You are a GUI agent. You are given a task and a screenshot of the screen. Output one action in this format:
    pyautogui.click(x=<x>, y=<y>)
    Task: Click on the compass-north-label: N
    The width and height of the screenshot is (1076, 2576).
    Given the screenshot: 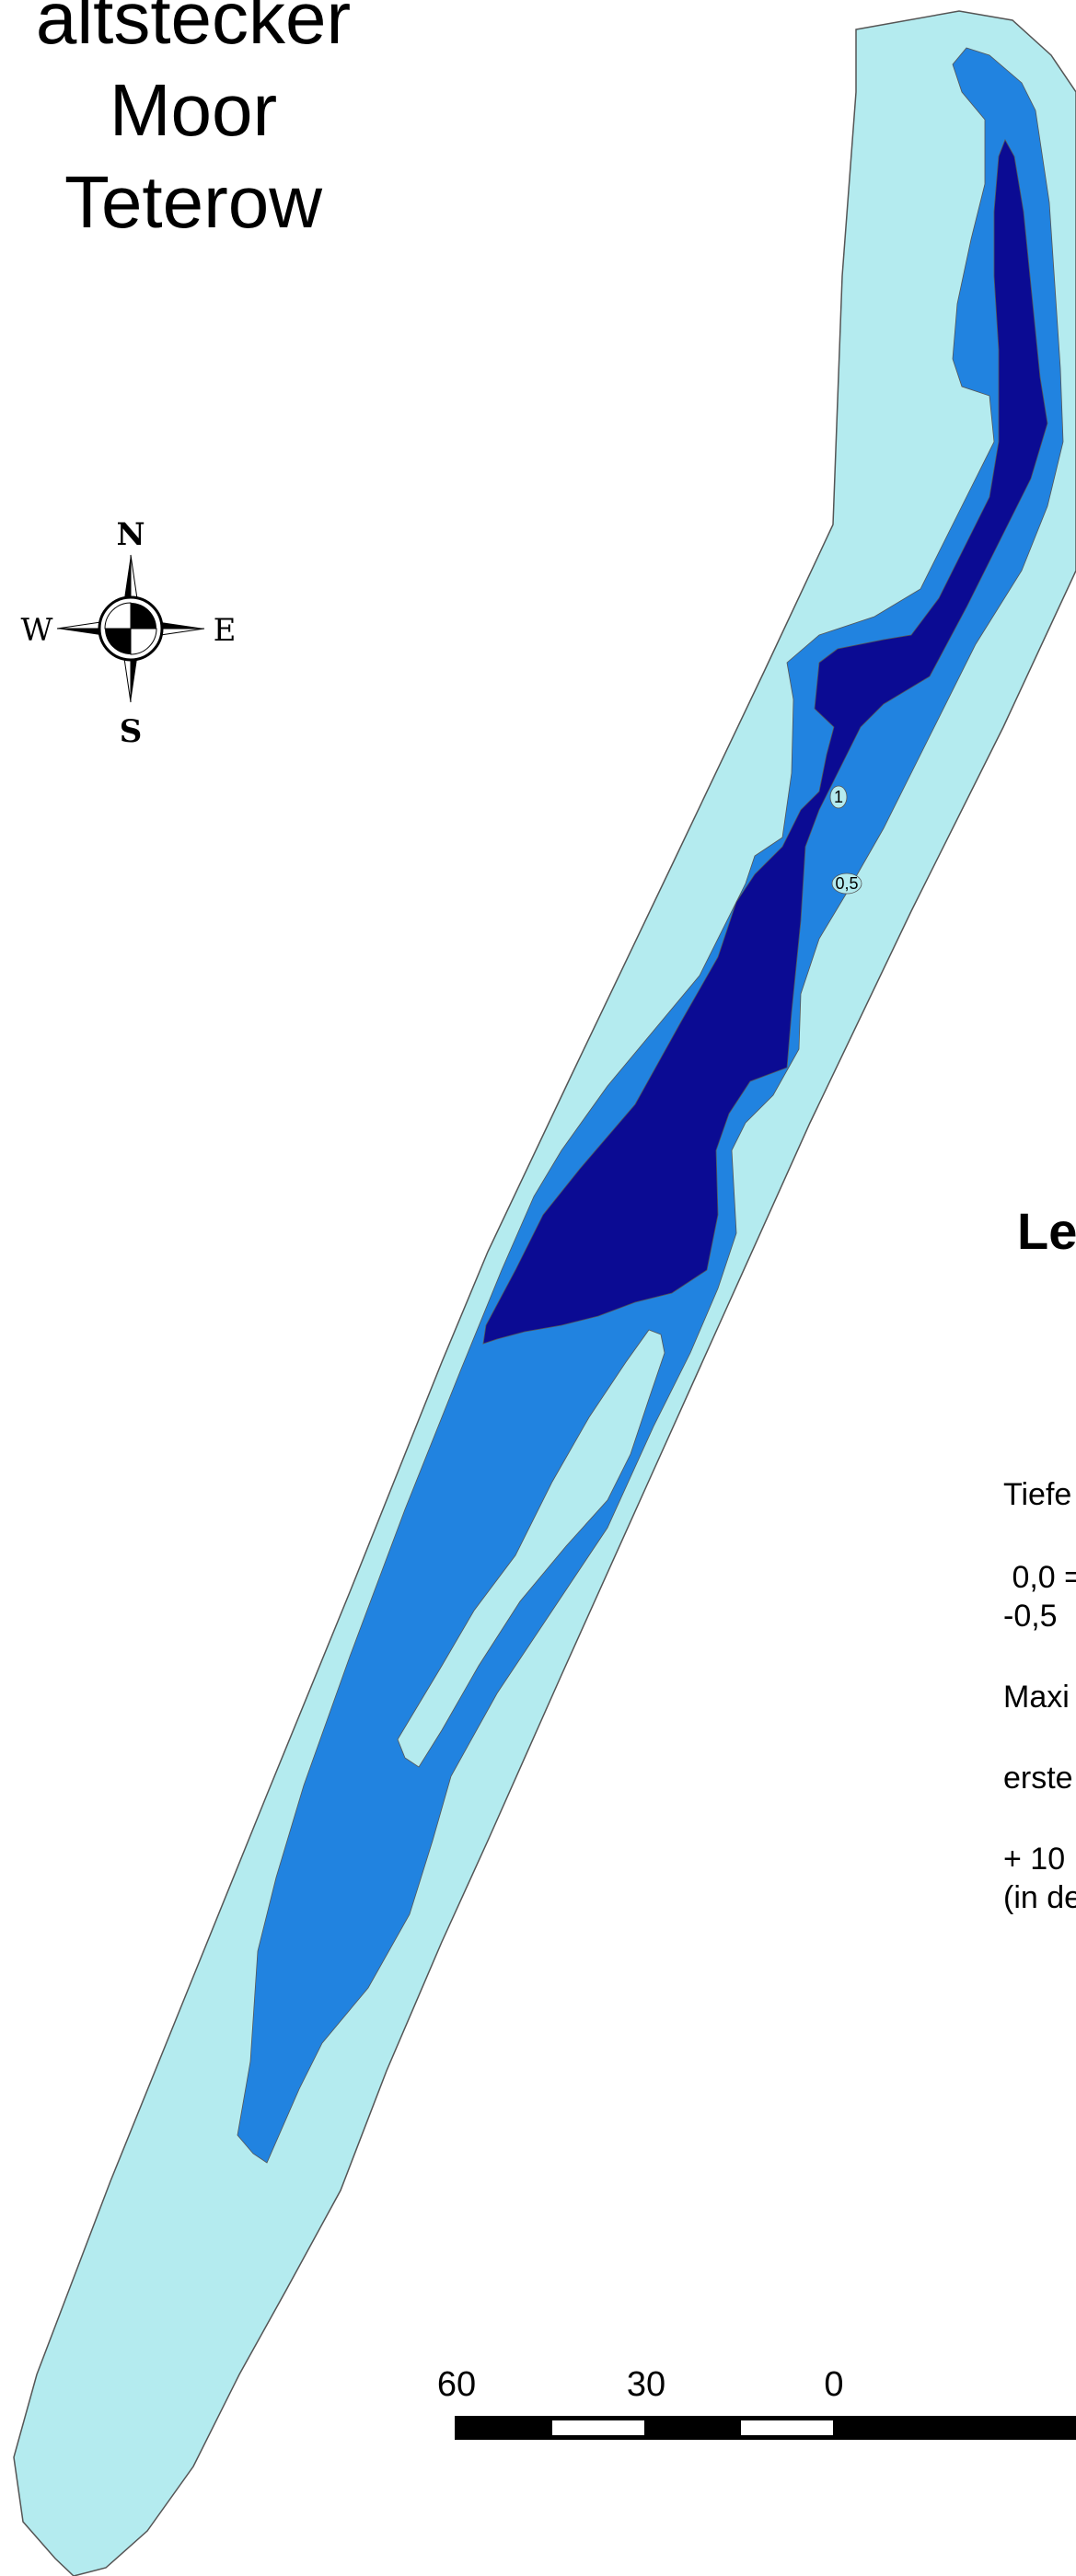 What is the action you would take?
    pyautogui.click(x=130, y=535)
    